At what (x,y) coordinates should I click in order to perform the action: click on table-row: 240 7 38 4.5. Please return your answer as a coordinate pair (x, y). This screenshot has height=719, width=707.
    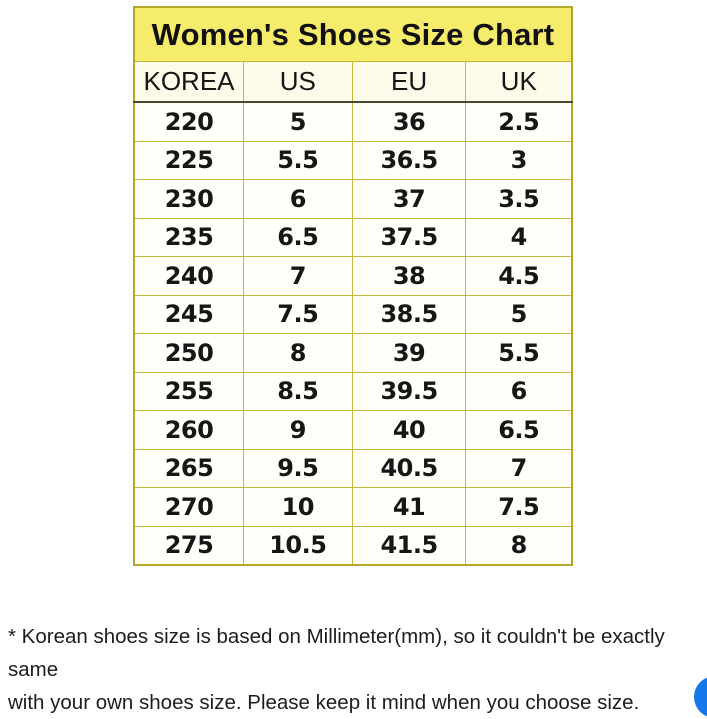
    Looking at the image, I should click on (353, 276).